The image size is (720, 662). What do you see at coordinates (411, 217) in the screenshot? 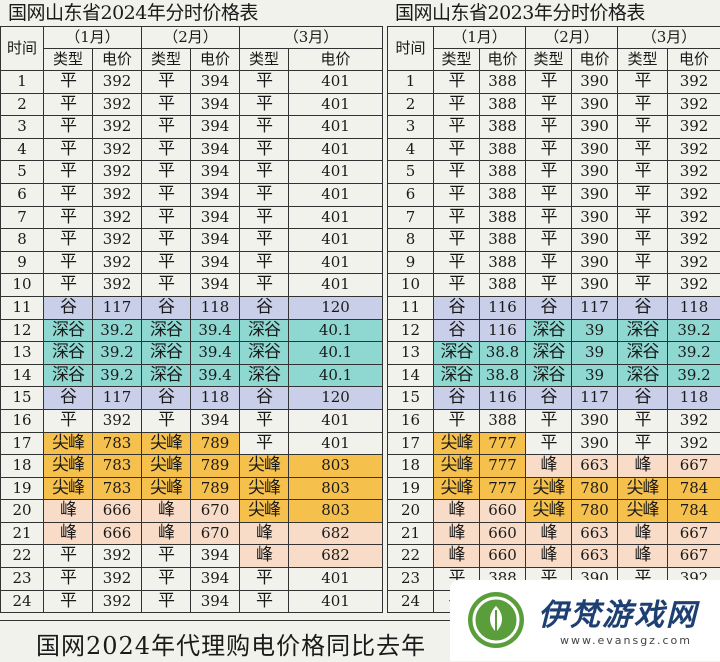
I see `hour-cell: 7` at bounding box center [411, 217].